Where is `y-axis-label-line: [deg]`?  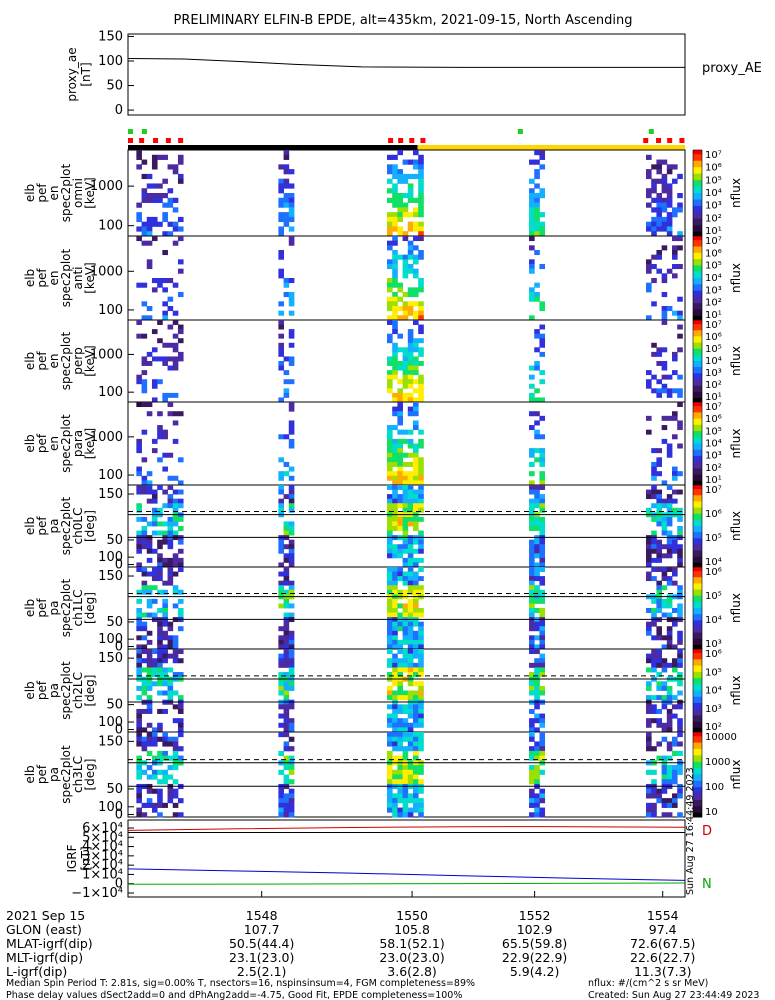
y-axis-label-line: [deg] is located at coordinates (90, 526).